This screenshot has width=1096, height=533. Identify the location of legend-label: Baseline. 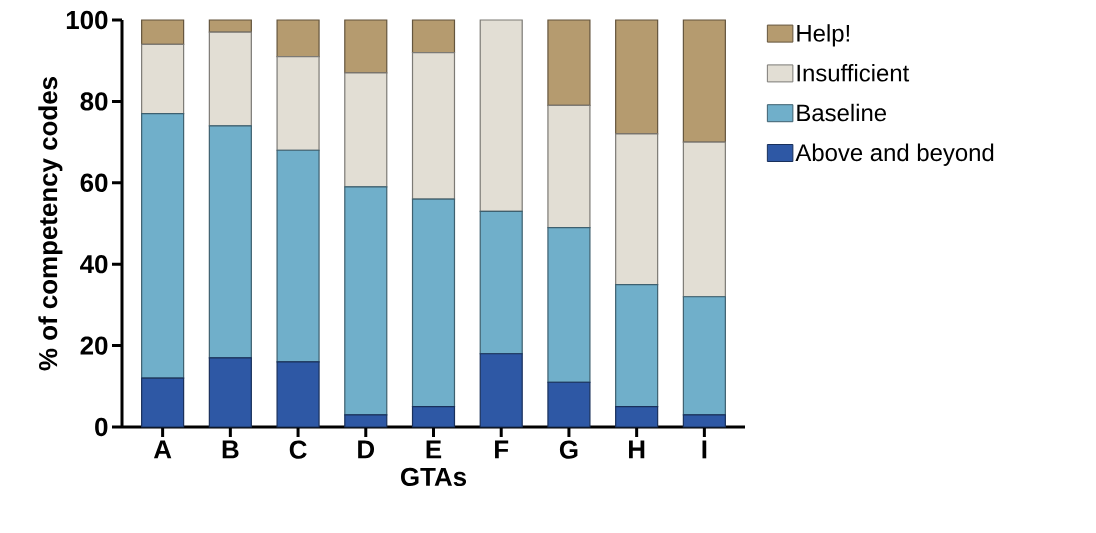
(842, 112).